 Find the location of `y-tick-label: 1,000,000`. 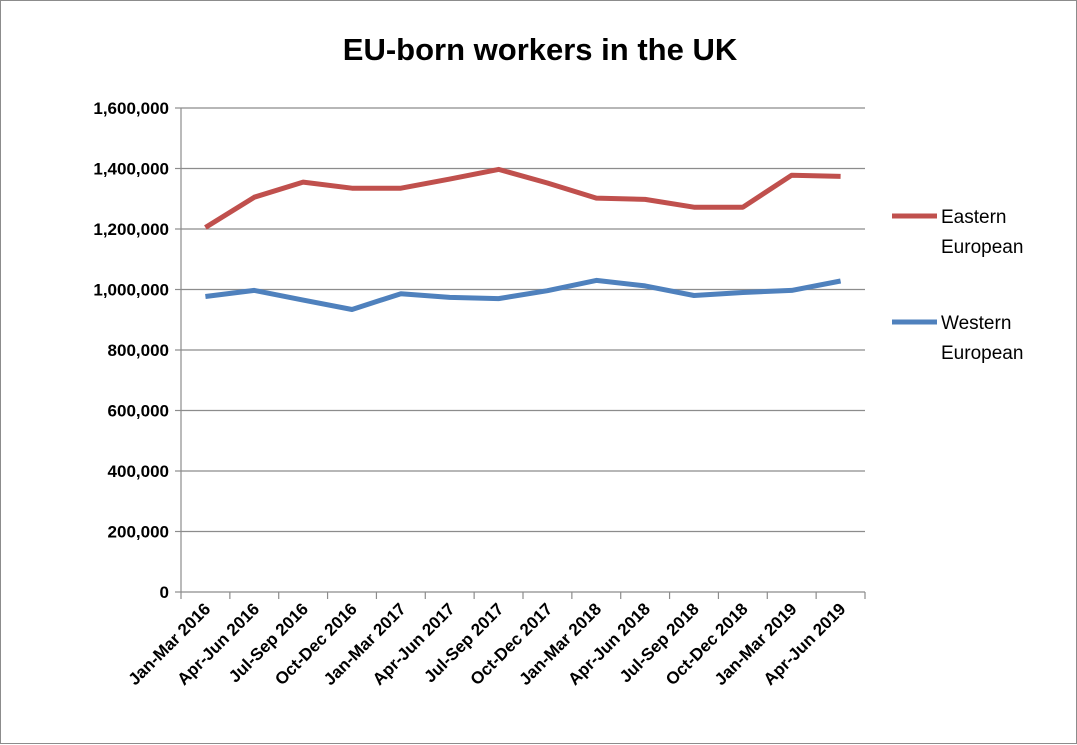

y-tick-label: 1,000,000 is located at coordinates (131, 290).